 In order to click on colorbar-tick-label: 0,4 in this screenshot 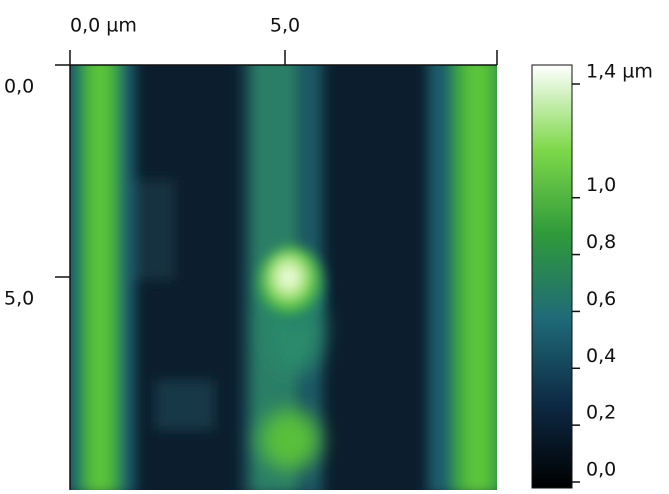, I will do `click(601, 356)`.